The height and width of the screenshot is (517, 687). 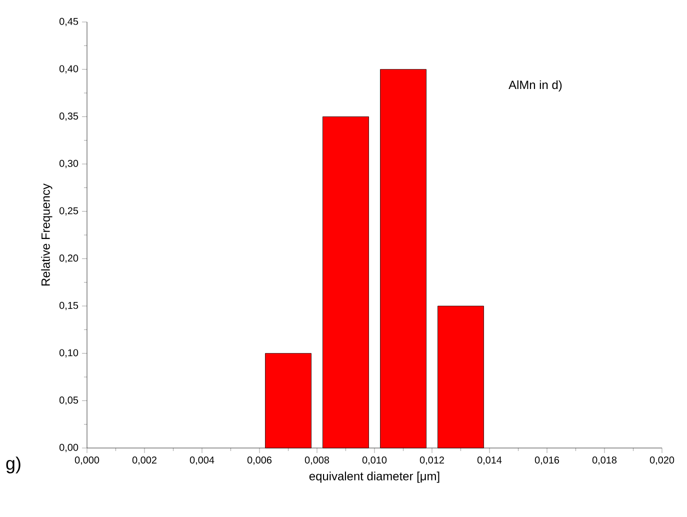 I want to click on y-tick-label: 0,45, so click(x=68, y=22).